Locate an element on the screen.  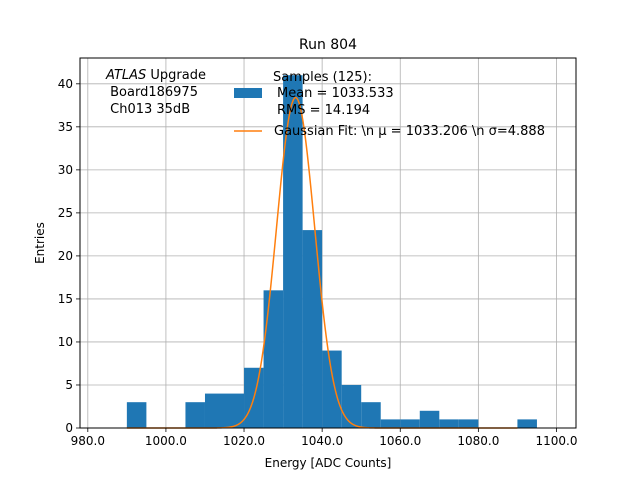
atlas-annotation: ATLAS Upgrade Board186975 Ch013 35dB is located at coordinates (155, 92).